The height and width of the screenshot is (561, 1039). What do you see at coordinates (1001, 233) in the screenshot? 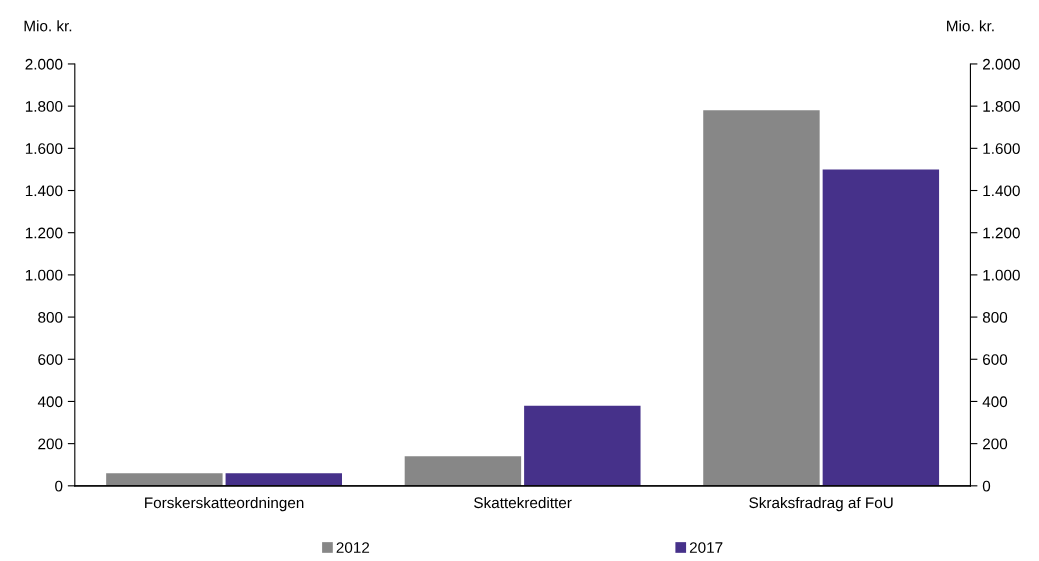
I see `y2-tick-label: 1.200` at bounding box center [1001, 233].